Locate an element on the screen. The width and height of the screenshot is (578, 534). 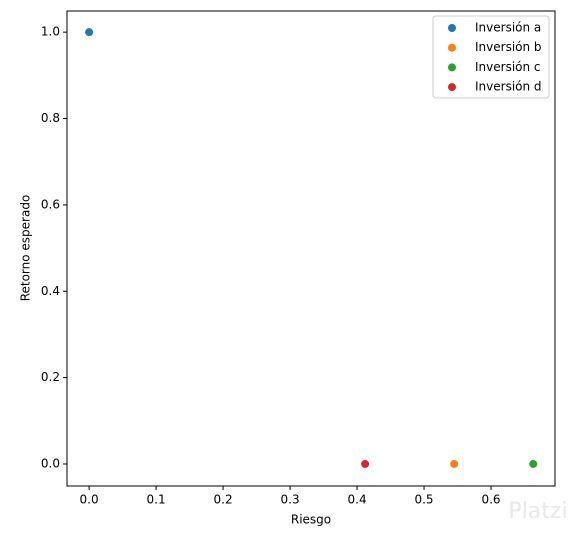
x-tick-label: 0.6 is located at coordinates (490, 500).